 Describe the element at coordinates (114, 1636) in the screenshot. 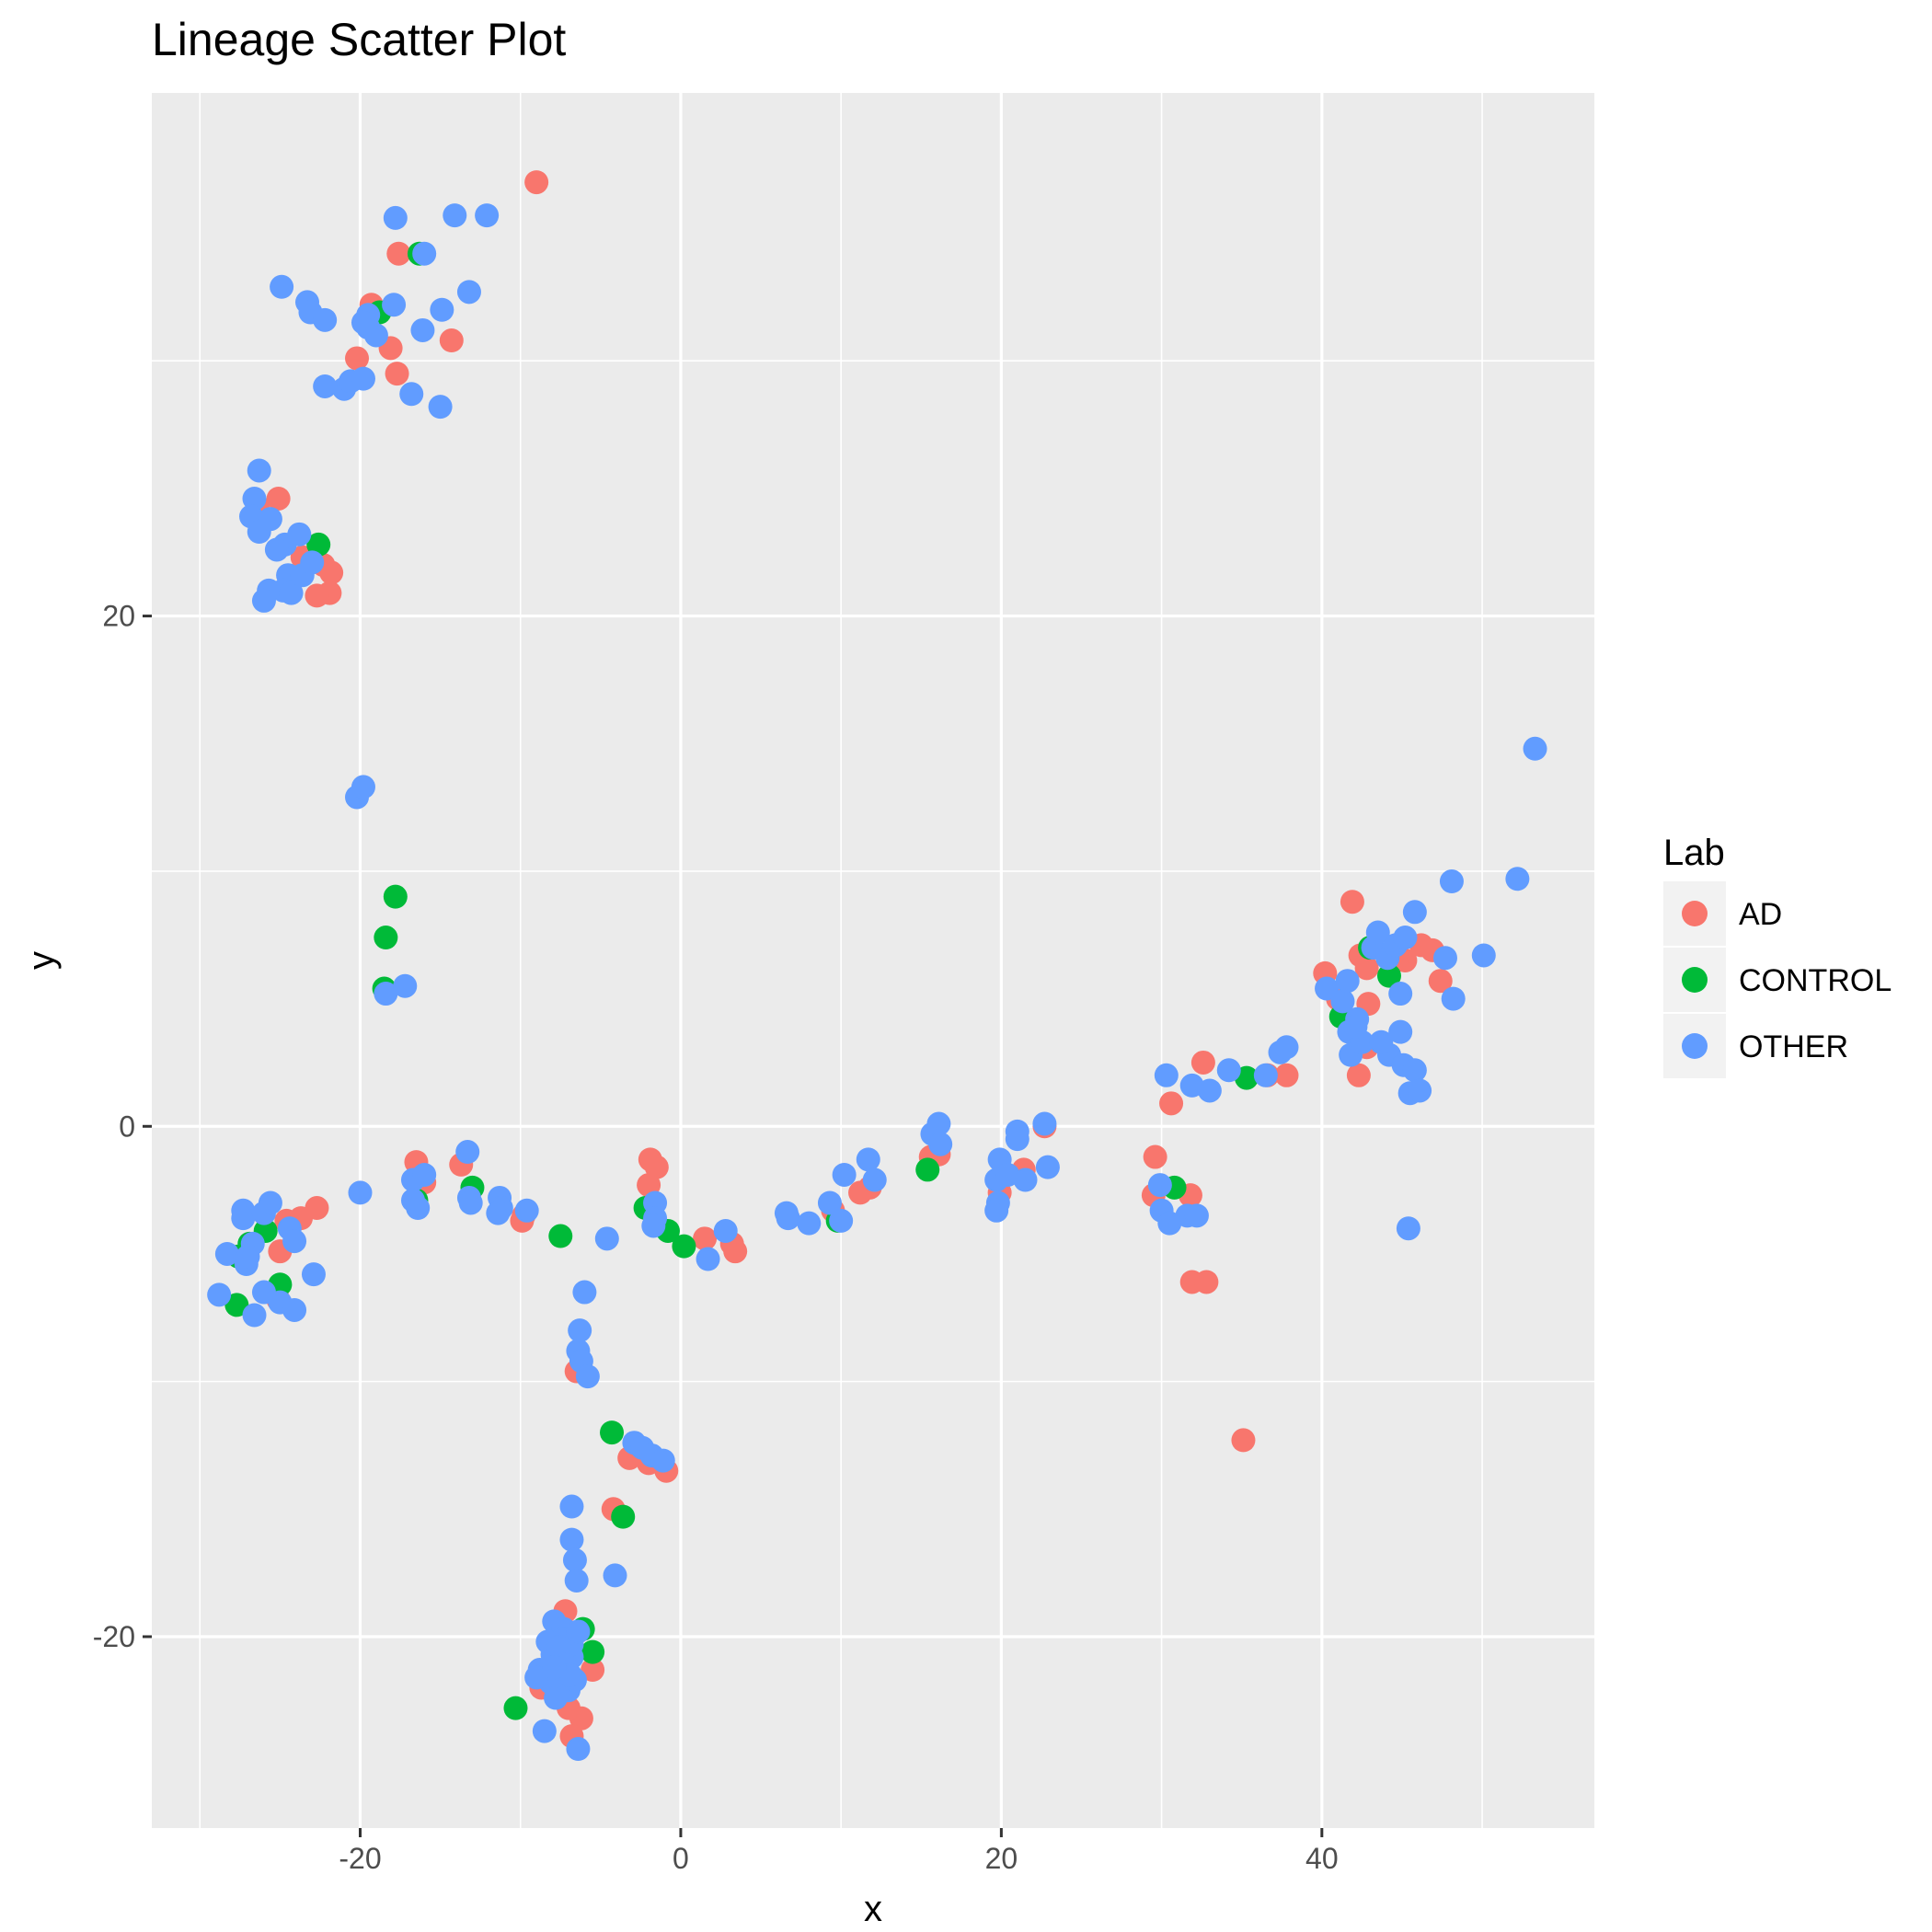

I see `y-tick-label: -20` at that location.